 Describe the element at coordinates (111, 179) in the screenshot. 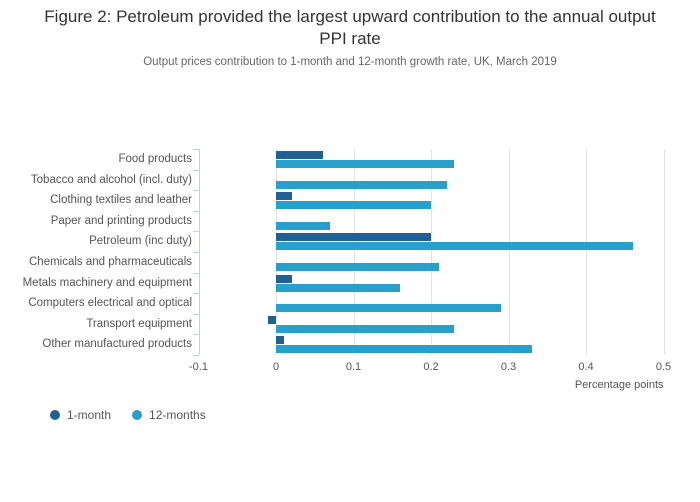

I see `y-axis-label: Tobacco and alcohol (incl. duty)` at that location.